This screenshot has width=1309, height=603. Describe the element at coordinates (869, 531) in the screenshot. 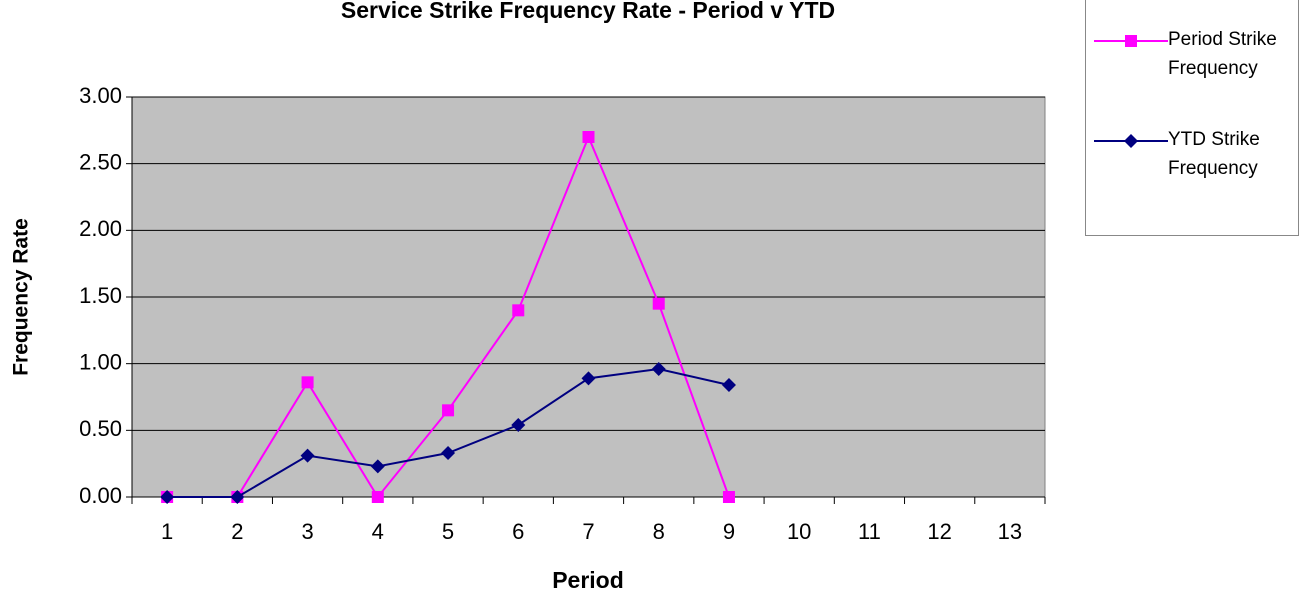

I see `x-tick-label: 11` at that location.